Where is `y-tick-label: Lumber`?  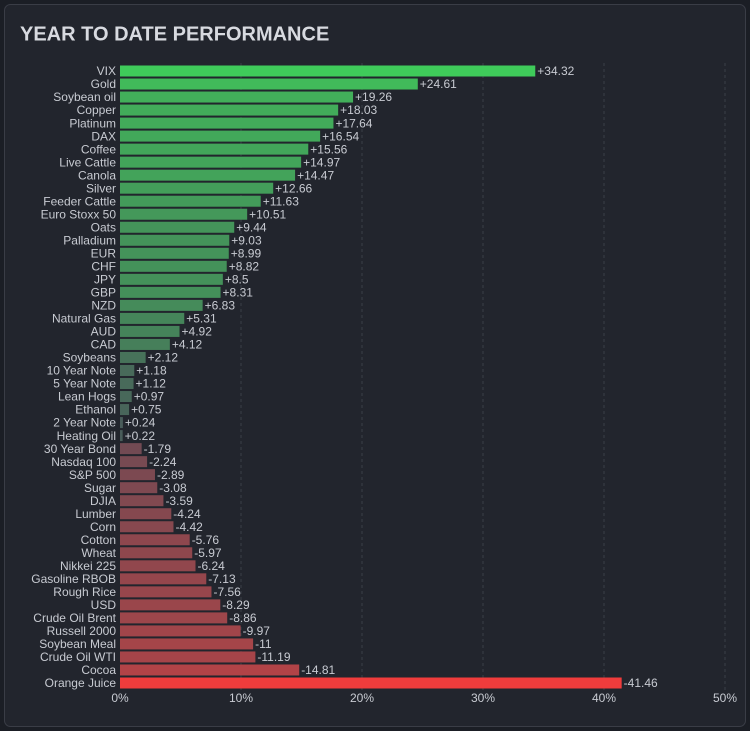
y-tick-label: Lumber is located at coordinates (95, 514).